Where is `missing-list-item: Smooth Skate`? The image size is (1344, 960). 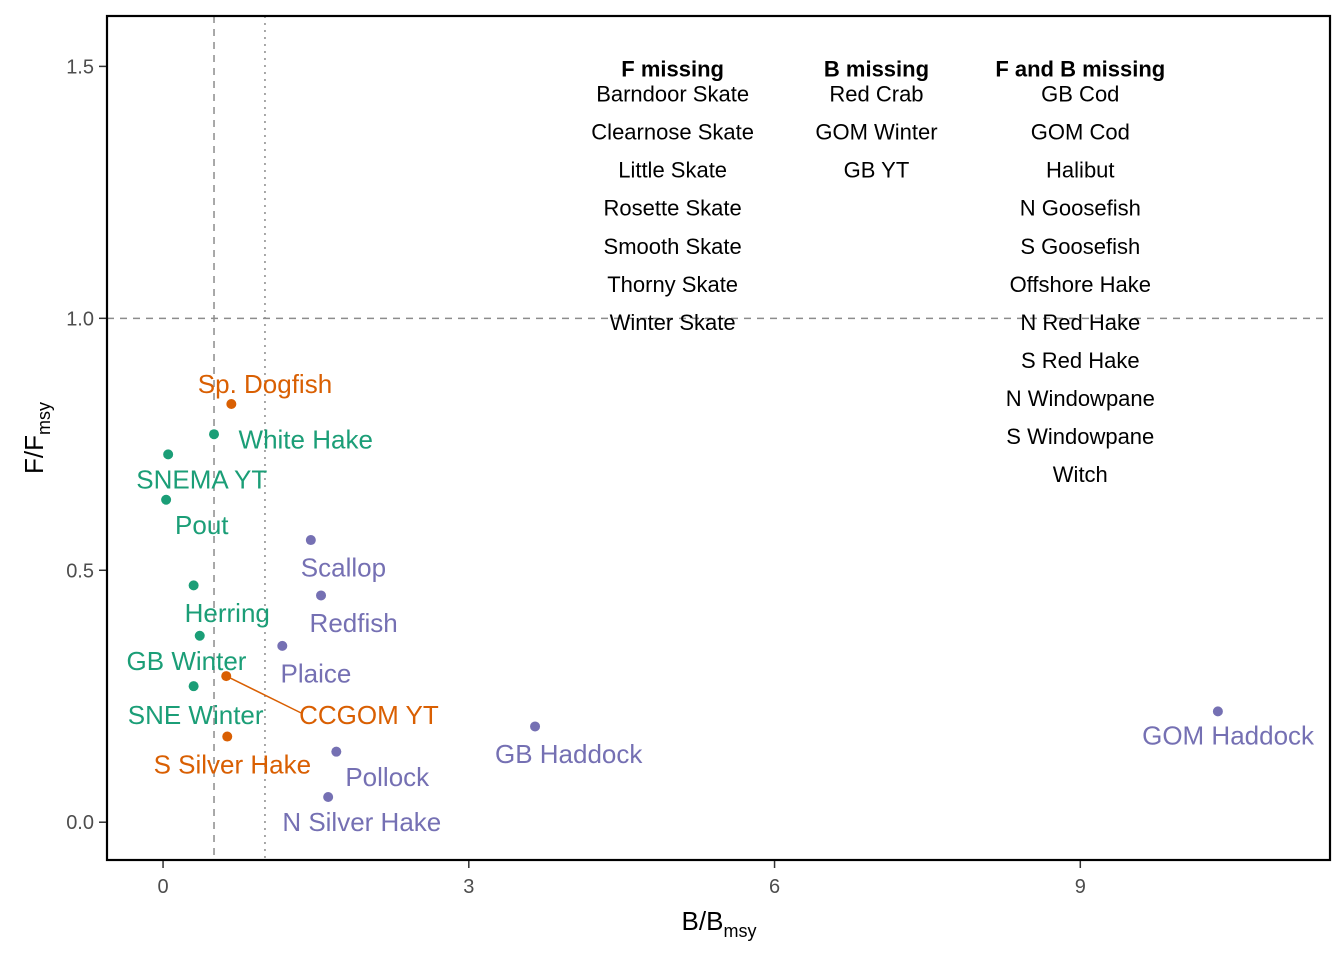
missing-list-item: Smooth Skate is located at coordinates (673, 246).